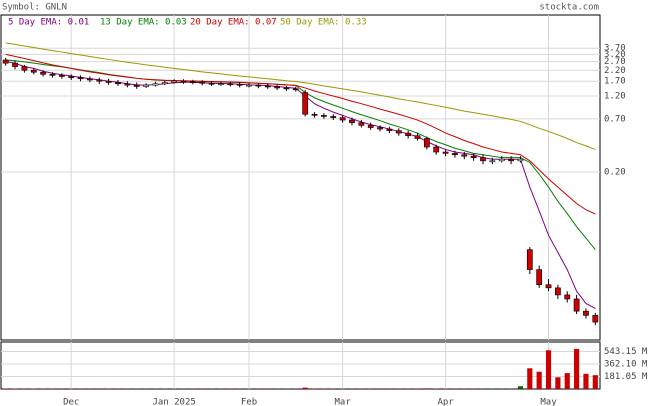  Describe the element at coordinates (34, 8) in the screenshot. I see `symbol-label: Symbol: GNLN` at that location.